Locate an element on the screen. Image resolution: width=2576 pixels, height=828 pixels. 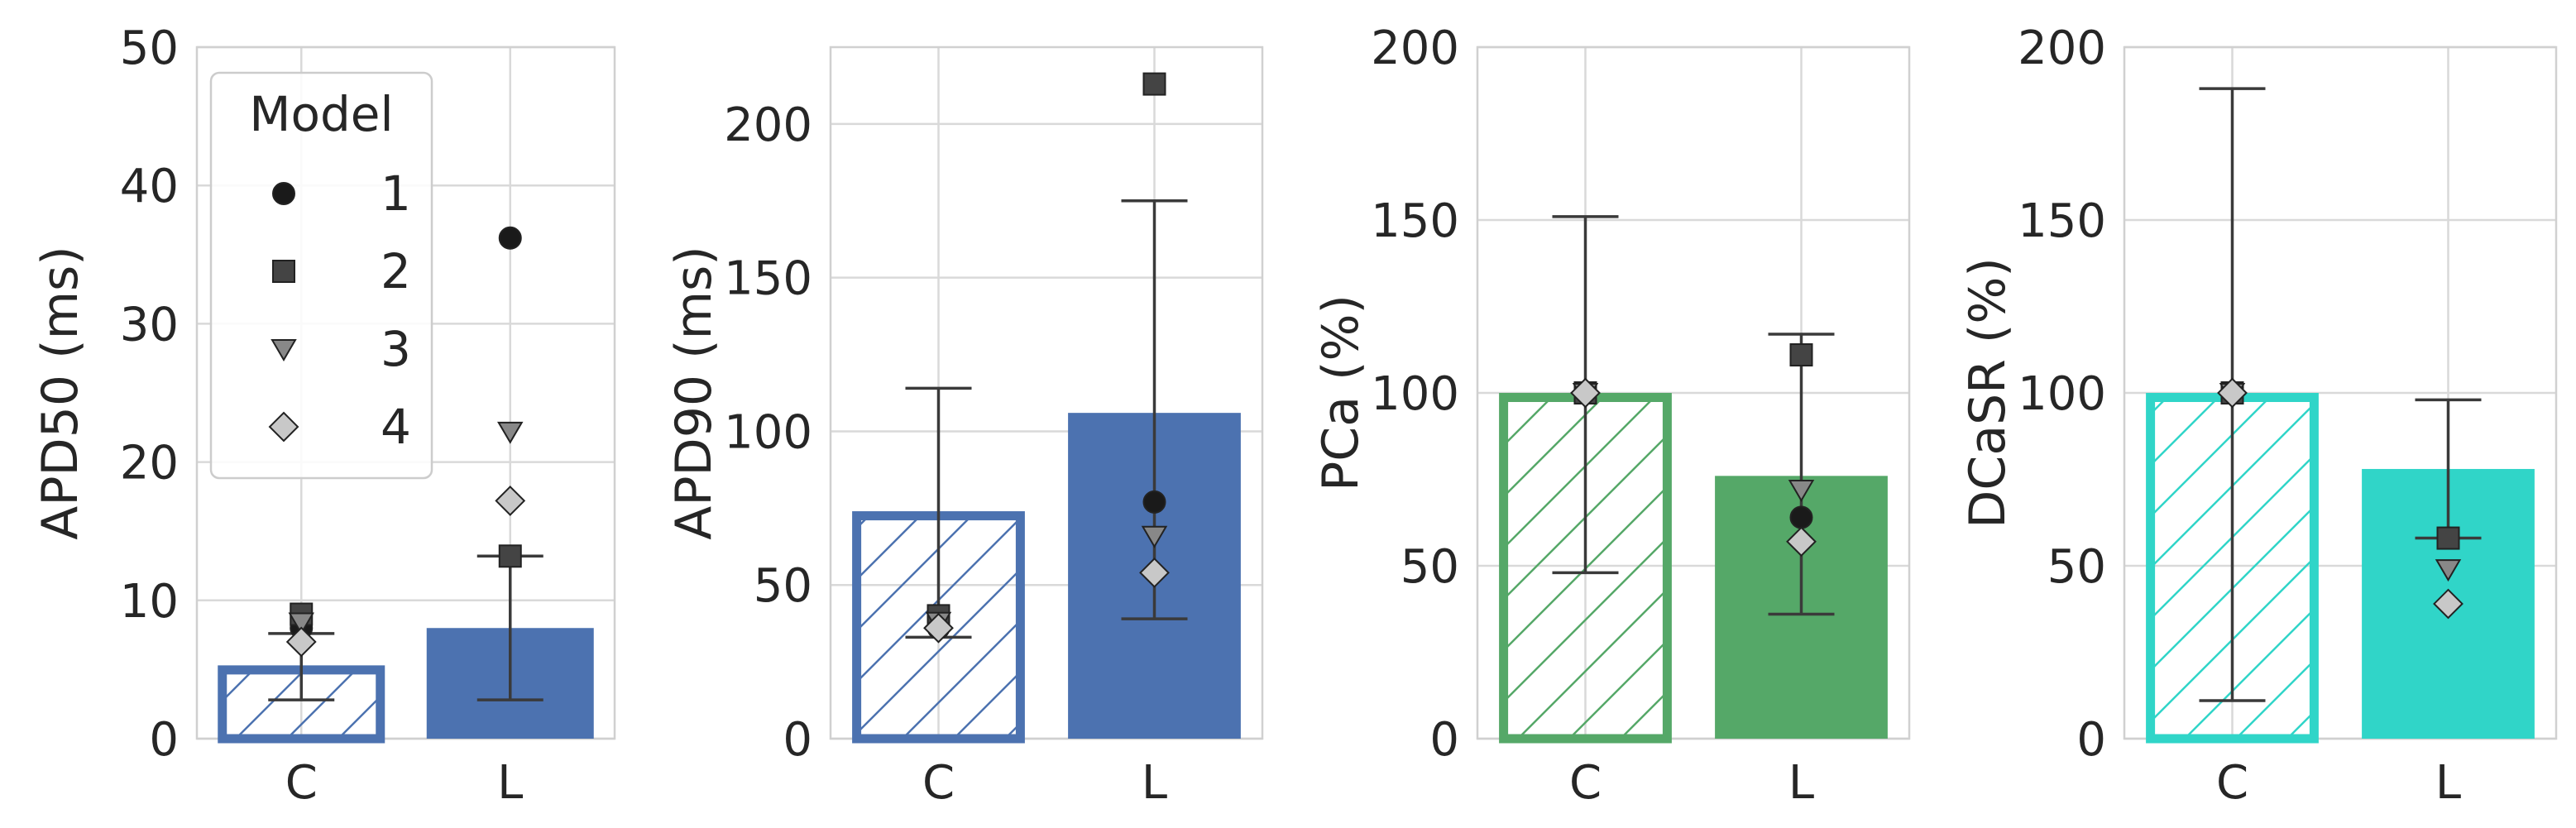
legend-label-3: 3 is located at coordinates (396, 349).